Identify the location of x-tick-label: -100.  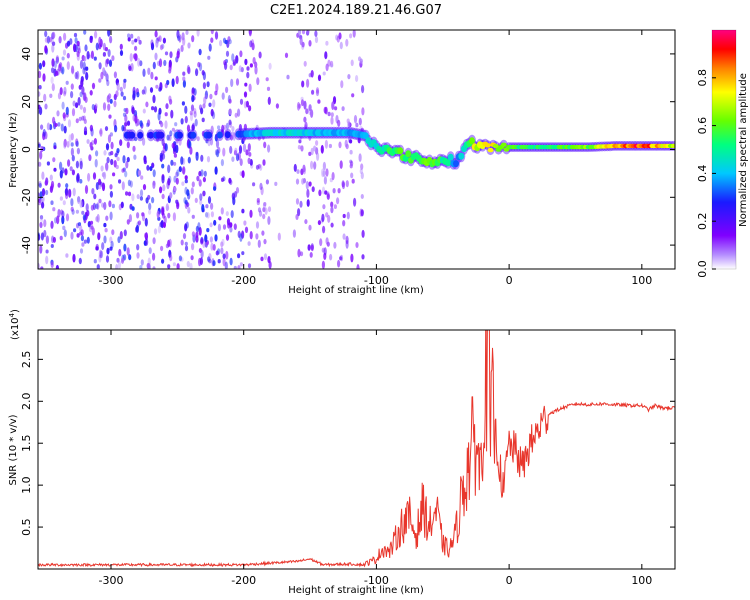
(376, 580).